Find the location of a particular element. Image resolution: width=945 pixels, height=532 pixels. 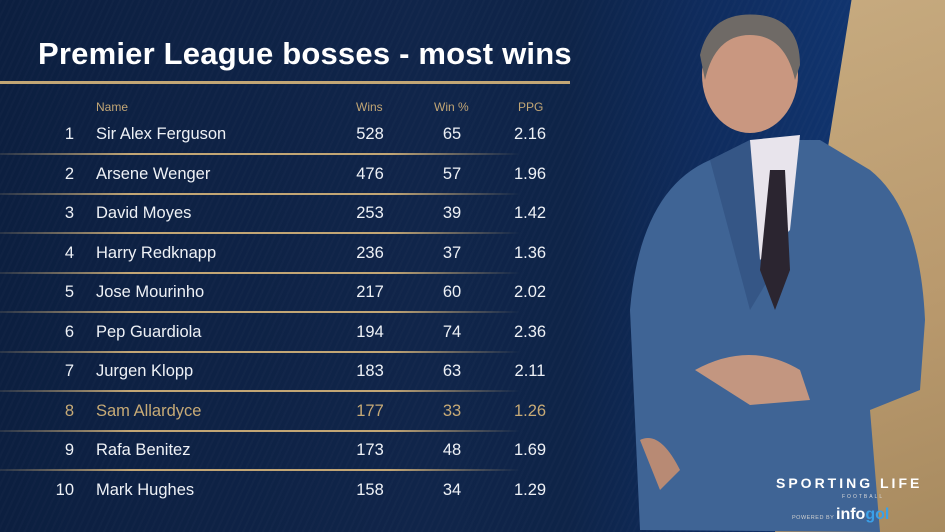

name-cell: Jose Mourinho is located at coordinates (150, 292).